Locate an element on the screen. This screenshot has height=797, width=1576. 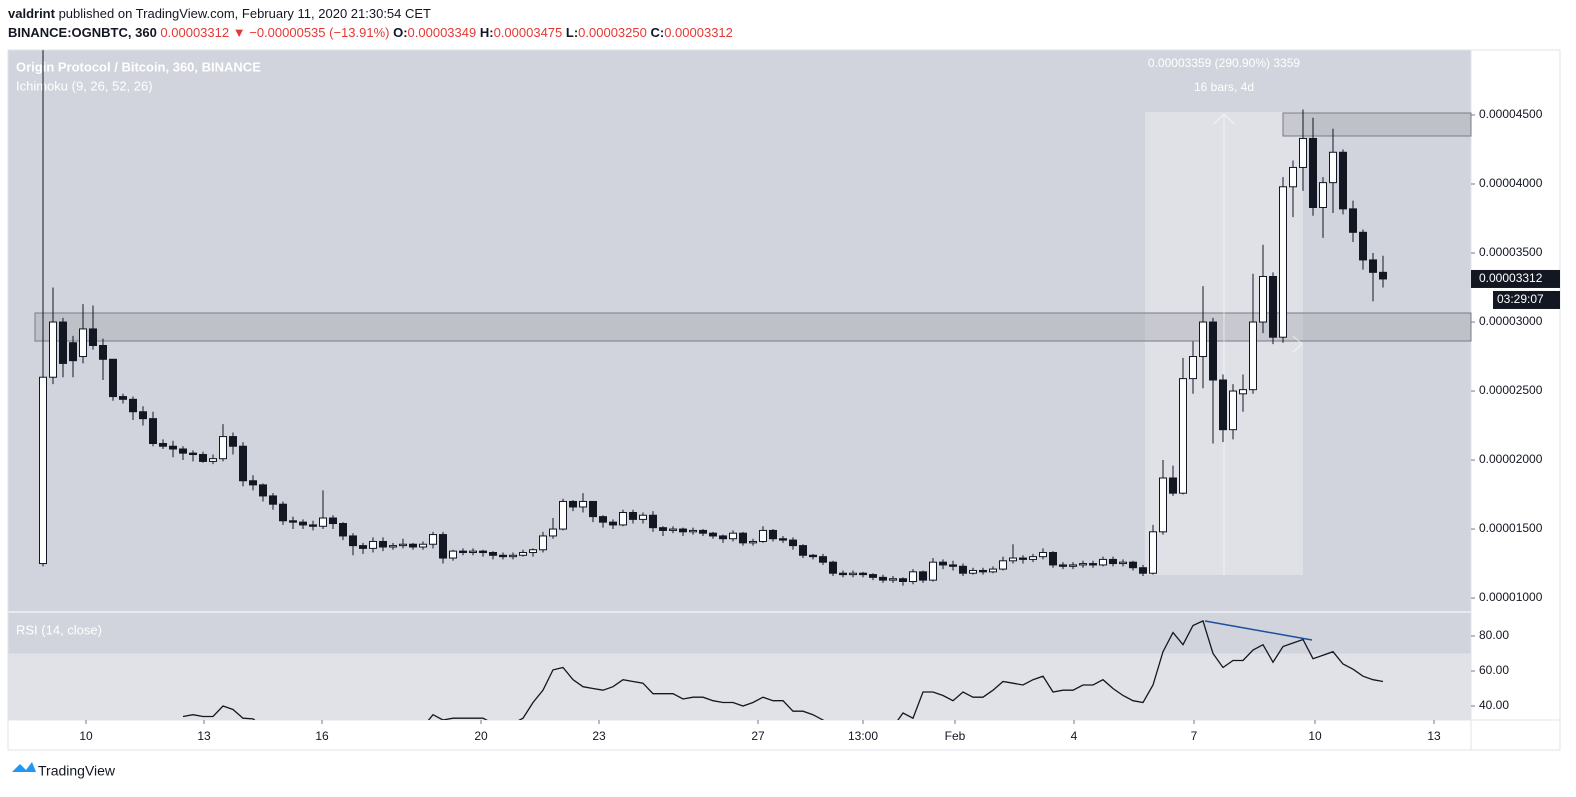
author: valdrint is located at coordinates (31, 13).